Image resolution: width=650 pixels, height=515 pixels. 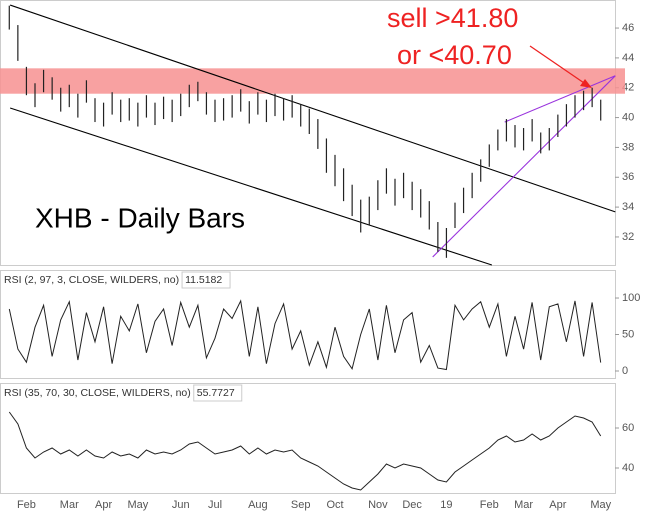 What do you see at coordinates (215, 505) in the screenshot?
I see `x-tick-label: Jul` at bounding box center [215, 505].